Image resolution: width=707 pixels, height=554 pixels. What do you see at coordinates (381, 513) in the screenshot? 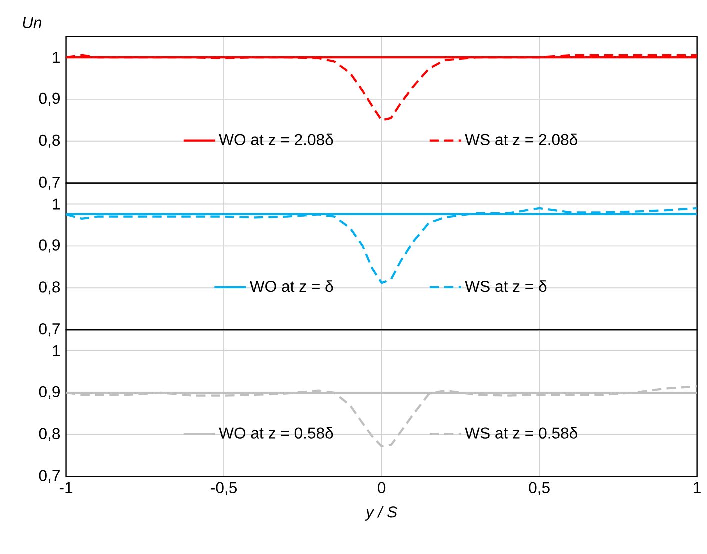
I see `x-axis-title: y / S` at bounding box center [381, 513].